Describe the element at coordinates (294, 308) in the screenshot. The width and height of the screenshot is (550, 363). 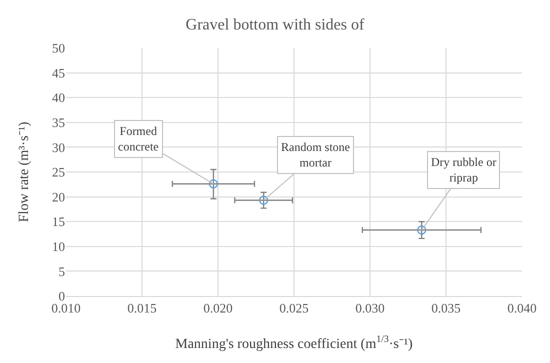
I see `x-tick-label: 0.025` at that location.